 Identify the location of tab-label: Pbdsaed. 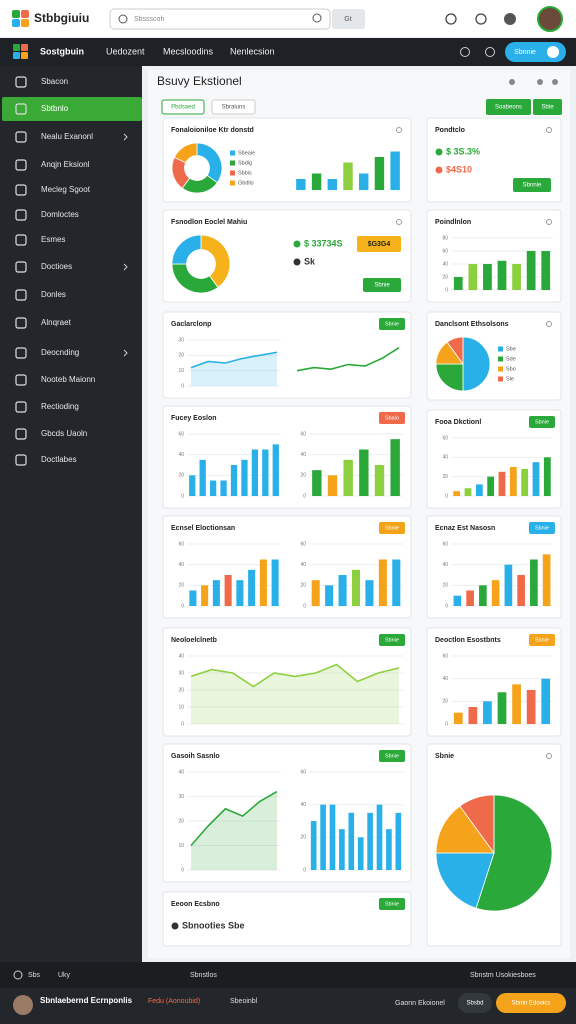
(183, 108).